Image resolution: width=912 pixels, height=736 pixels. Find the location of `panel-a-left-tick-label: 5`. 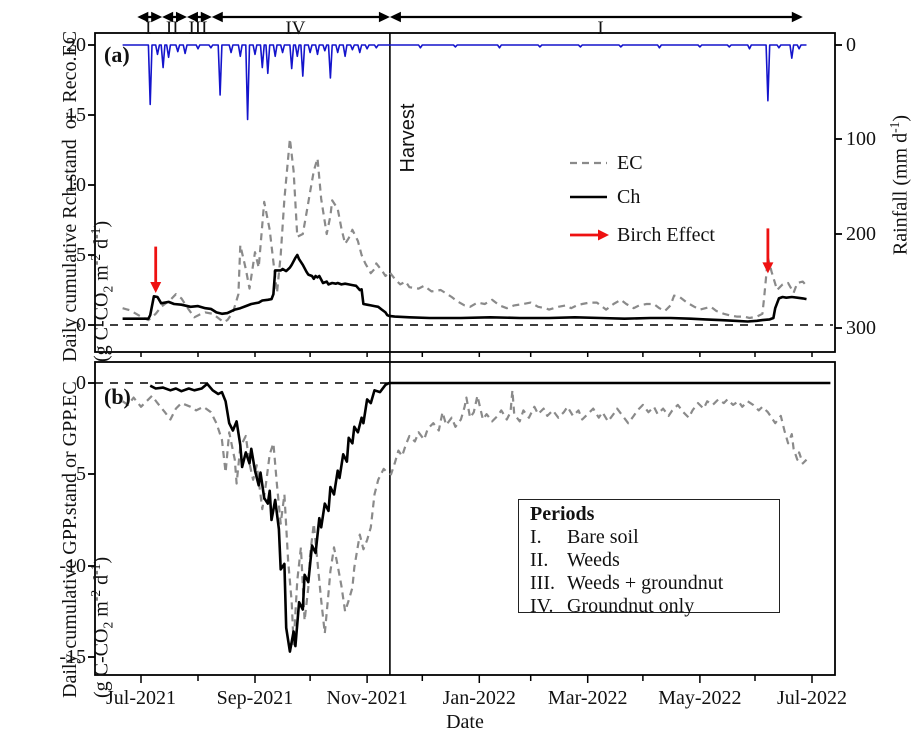

panel-a-left-tick-label: 5 is located at coordinates (81, 255).